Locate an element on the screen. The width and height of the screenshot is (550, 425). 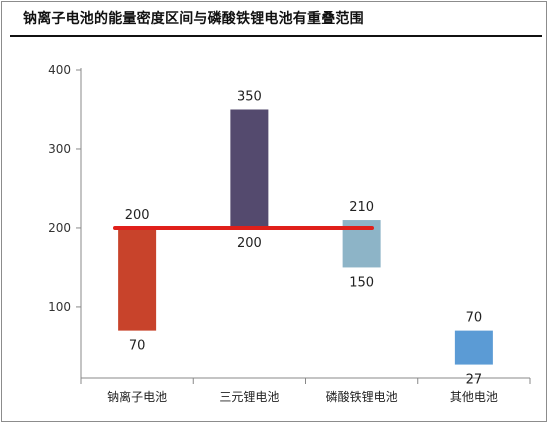
category-label: 磷酸铁锂电池 is located at coordinates (362, 396).